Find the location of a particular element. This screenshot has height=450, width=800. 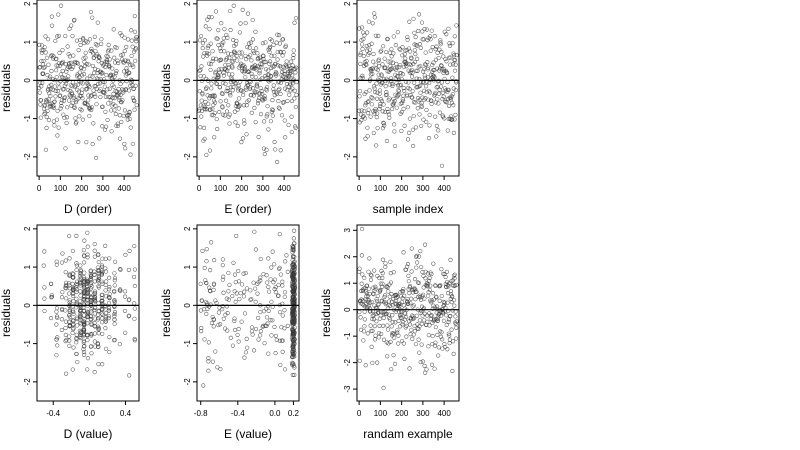

y-tick-label: -3 is located at coordinates (347, 389).